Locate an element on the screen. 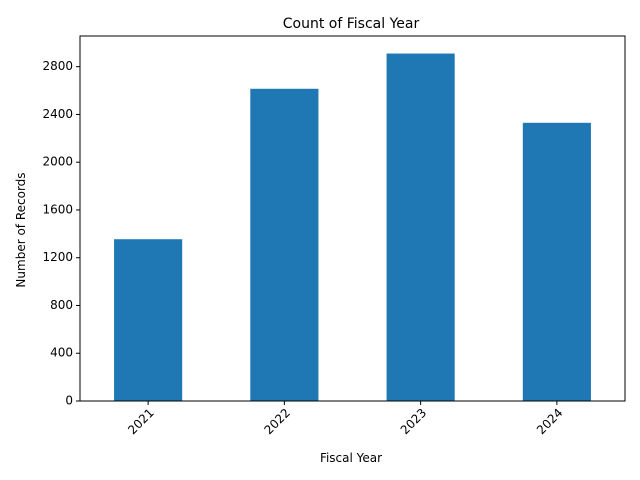 The height and width of the screenshot is (480, 640). bar-2021 is located at coordinates (148, 320).